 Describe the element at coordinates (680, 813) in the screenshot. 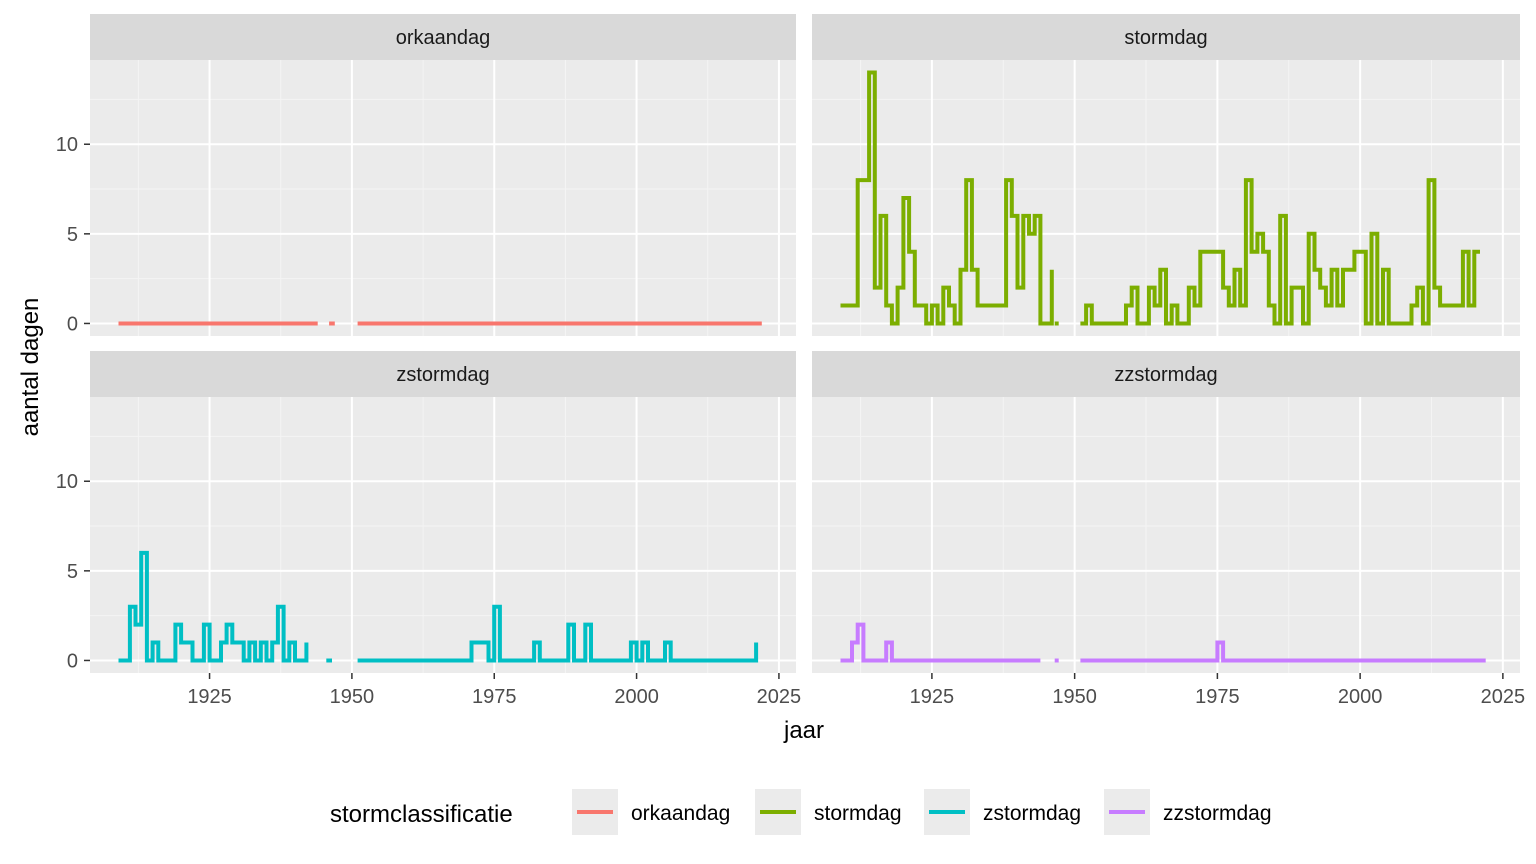

I see `legend-label: orkaandag` at that location.